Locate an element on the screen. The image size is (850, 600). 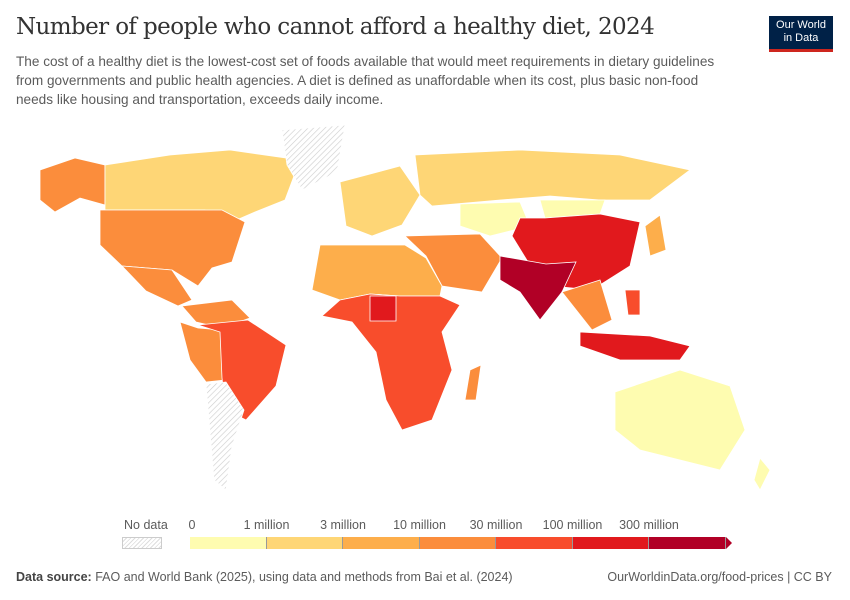
country-sub-saharan-africa is located at coordinates (391, 362).